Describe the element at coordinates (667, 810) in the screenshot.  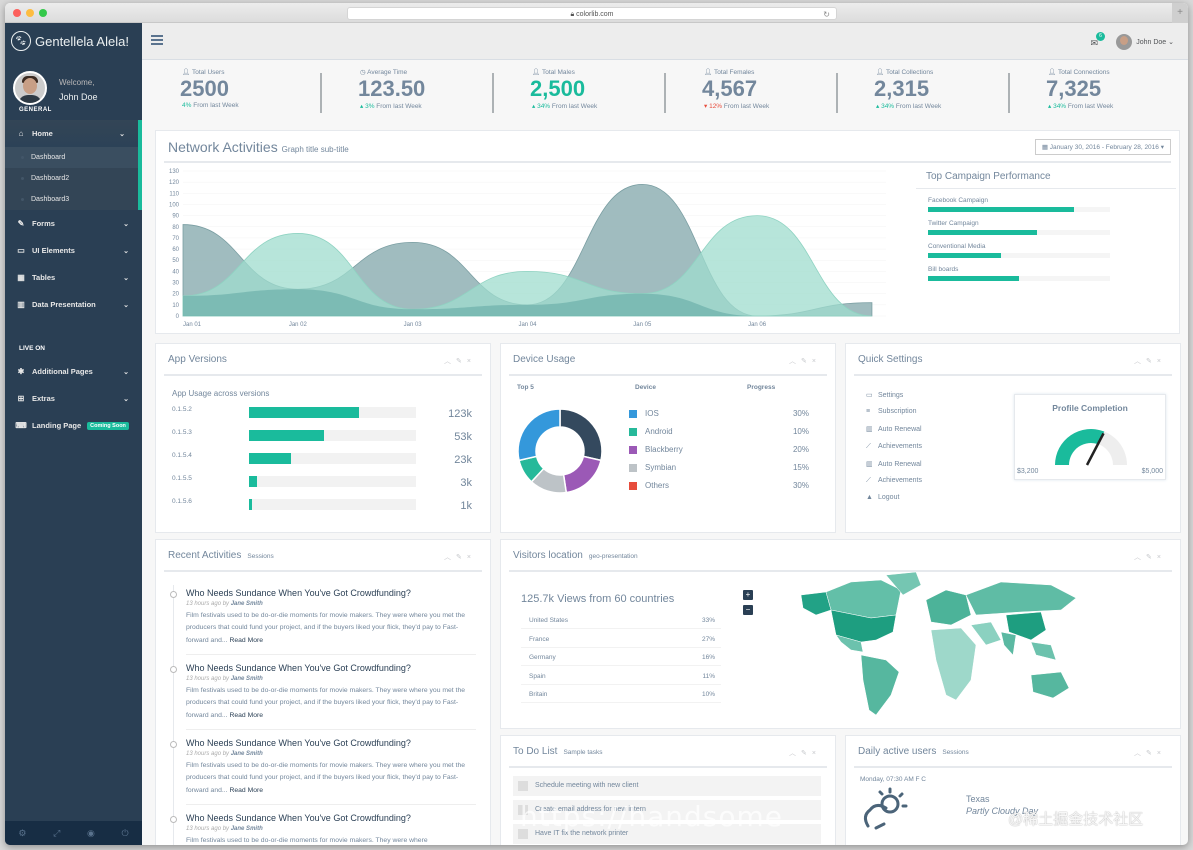
I see `todo-item: Create email address for new intern` at that location.